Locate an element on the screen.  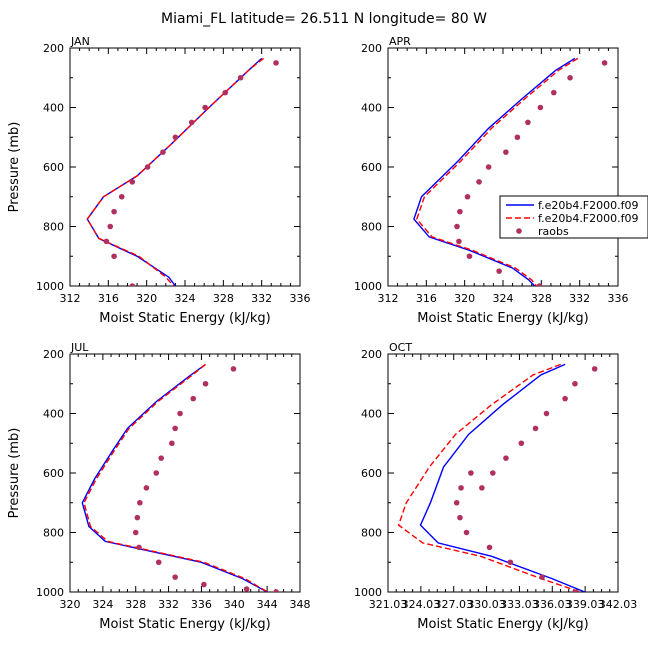
y-tick-label: 600 is located at coordinates (53, 473).